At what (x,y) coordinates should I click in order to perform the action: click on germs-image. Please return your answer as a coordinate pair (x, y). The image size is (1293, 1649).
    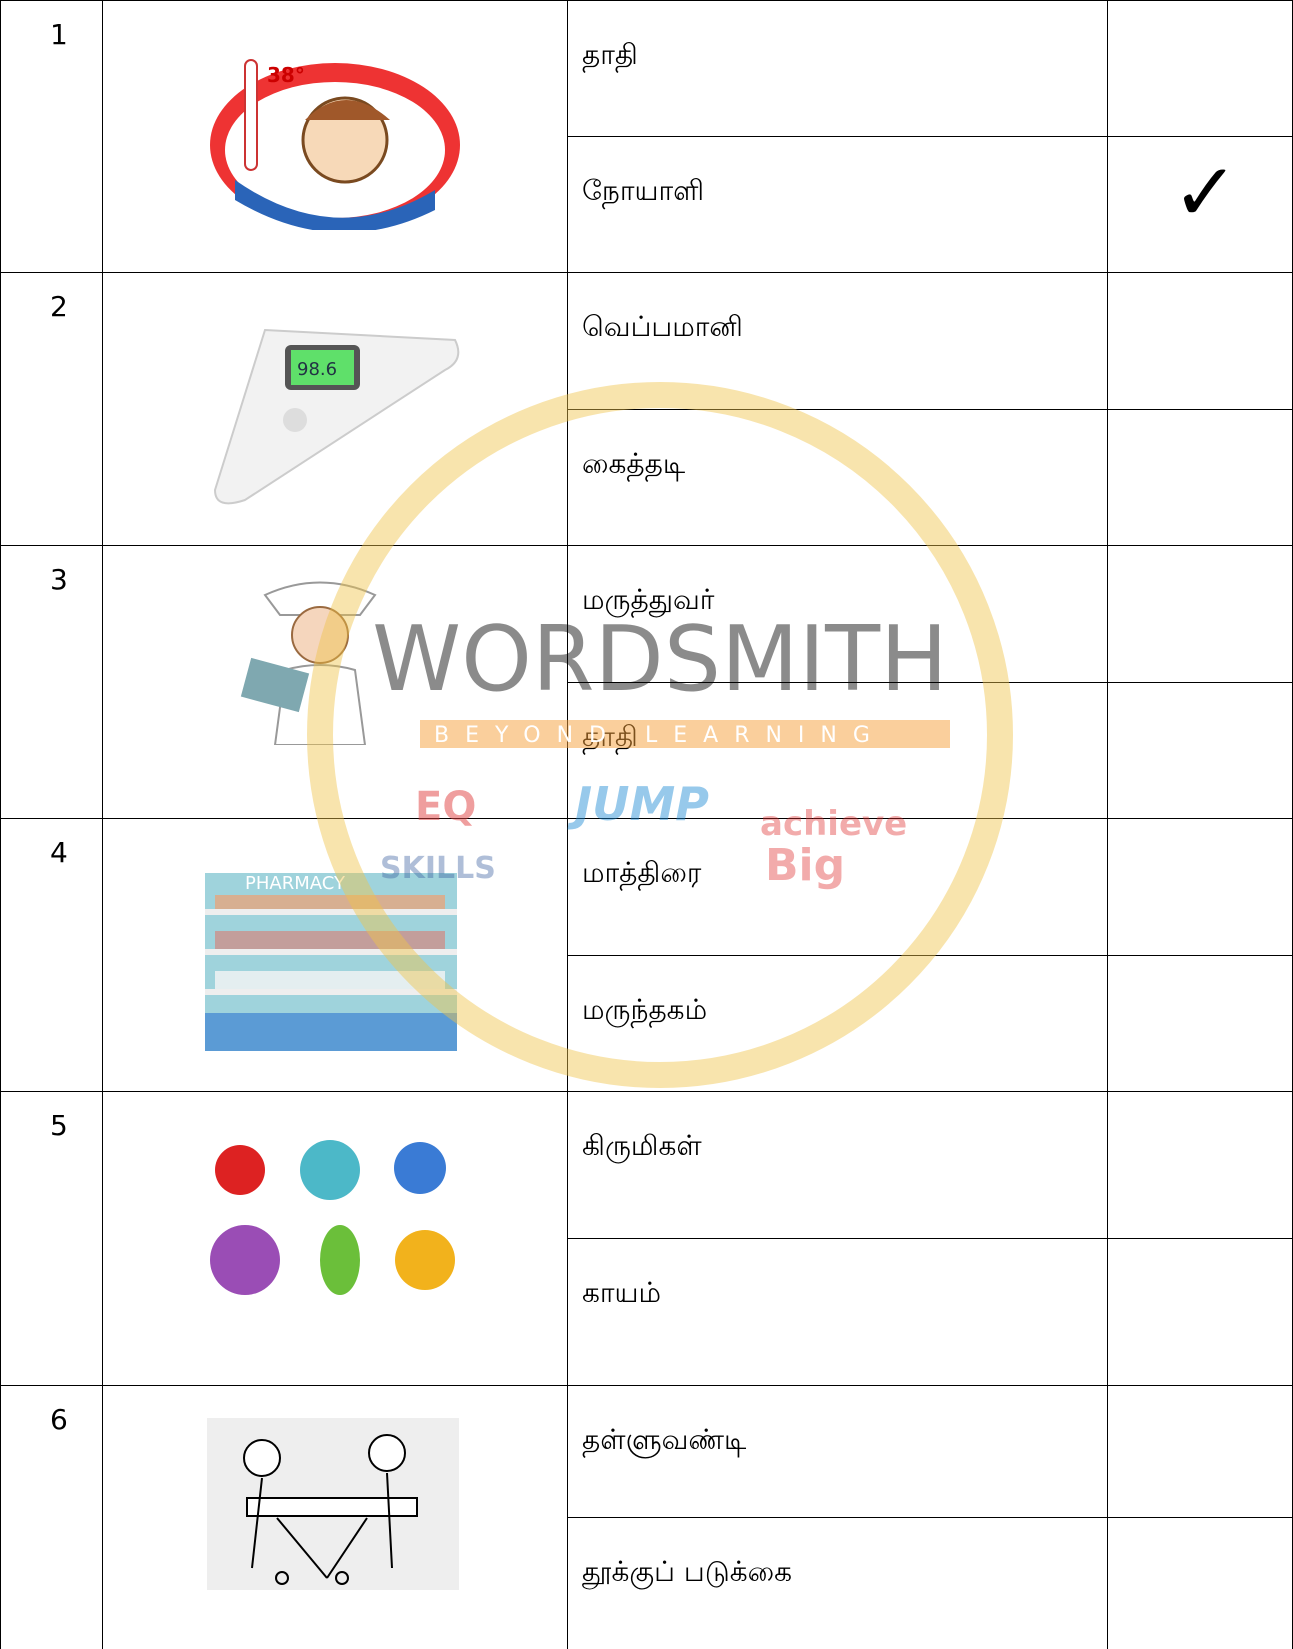
    Looking at the image, I should click on (332, 1217).